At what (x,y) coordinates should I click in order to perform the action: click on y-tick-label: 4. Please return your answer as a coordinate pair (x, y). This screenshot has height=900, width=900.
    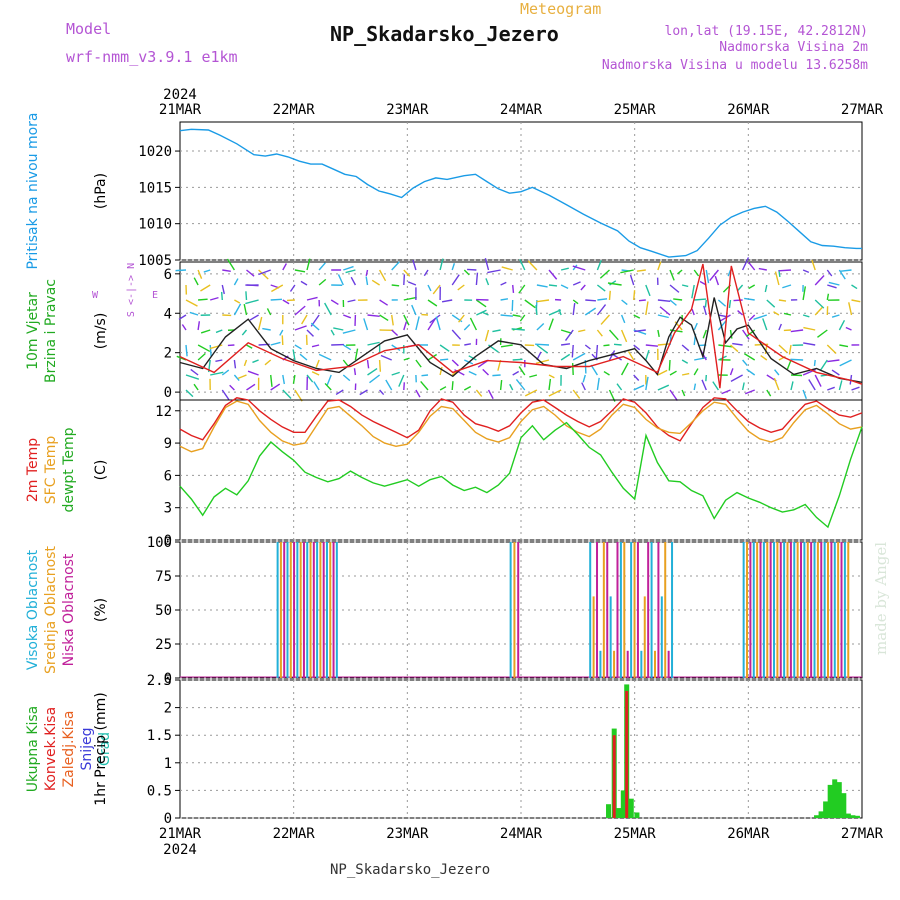
    Looking at the image, I should click on (168, 314).